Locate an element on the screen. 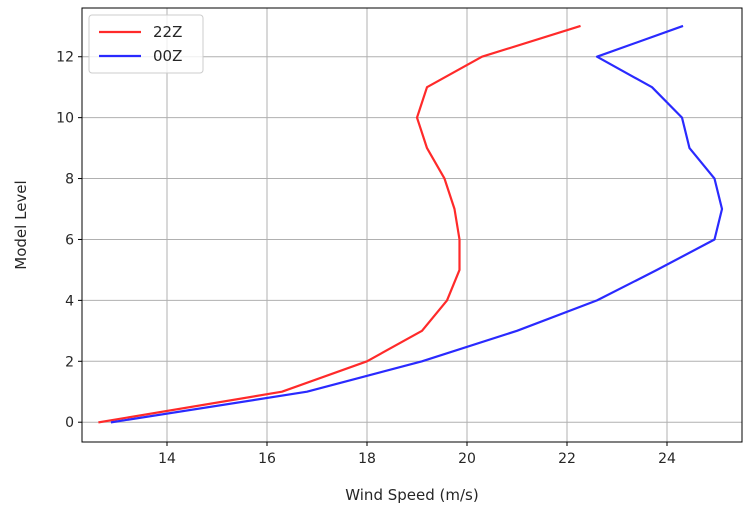  x-tick-label: 20 is located at coordinates (467, 459).